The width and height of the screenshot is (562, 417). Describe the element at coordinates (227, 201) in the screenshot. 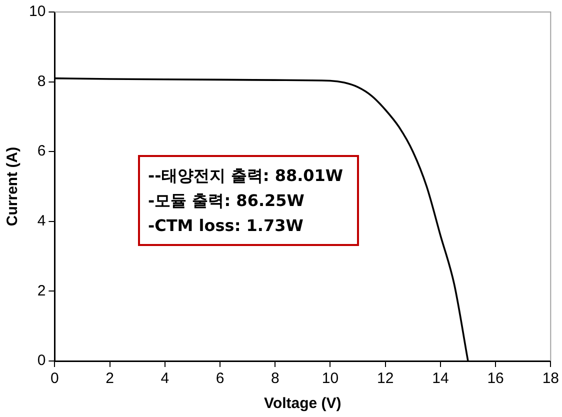

I see `annotation: -모듈 출력: 86.25W` at that location.